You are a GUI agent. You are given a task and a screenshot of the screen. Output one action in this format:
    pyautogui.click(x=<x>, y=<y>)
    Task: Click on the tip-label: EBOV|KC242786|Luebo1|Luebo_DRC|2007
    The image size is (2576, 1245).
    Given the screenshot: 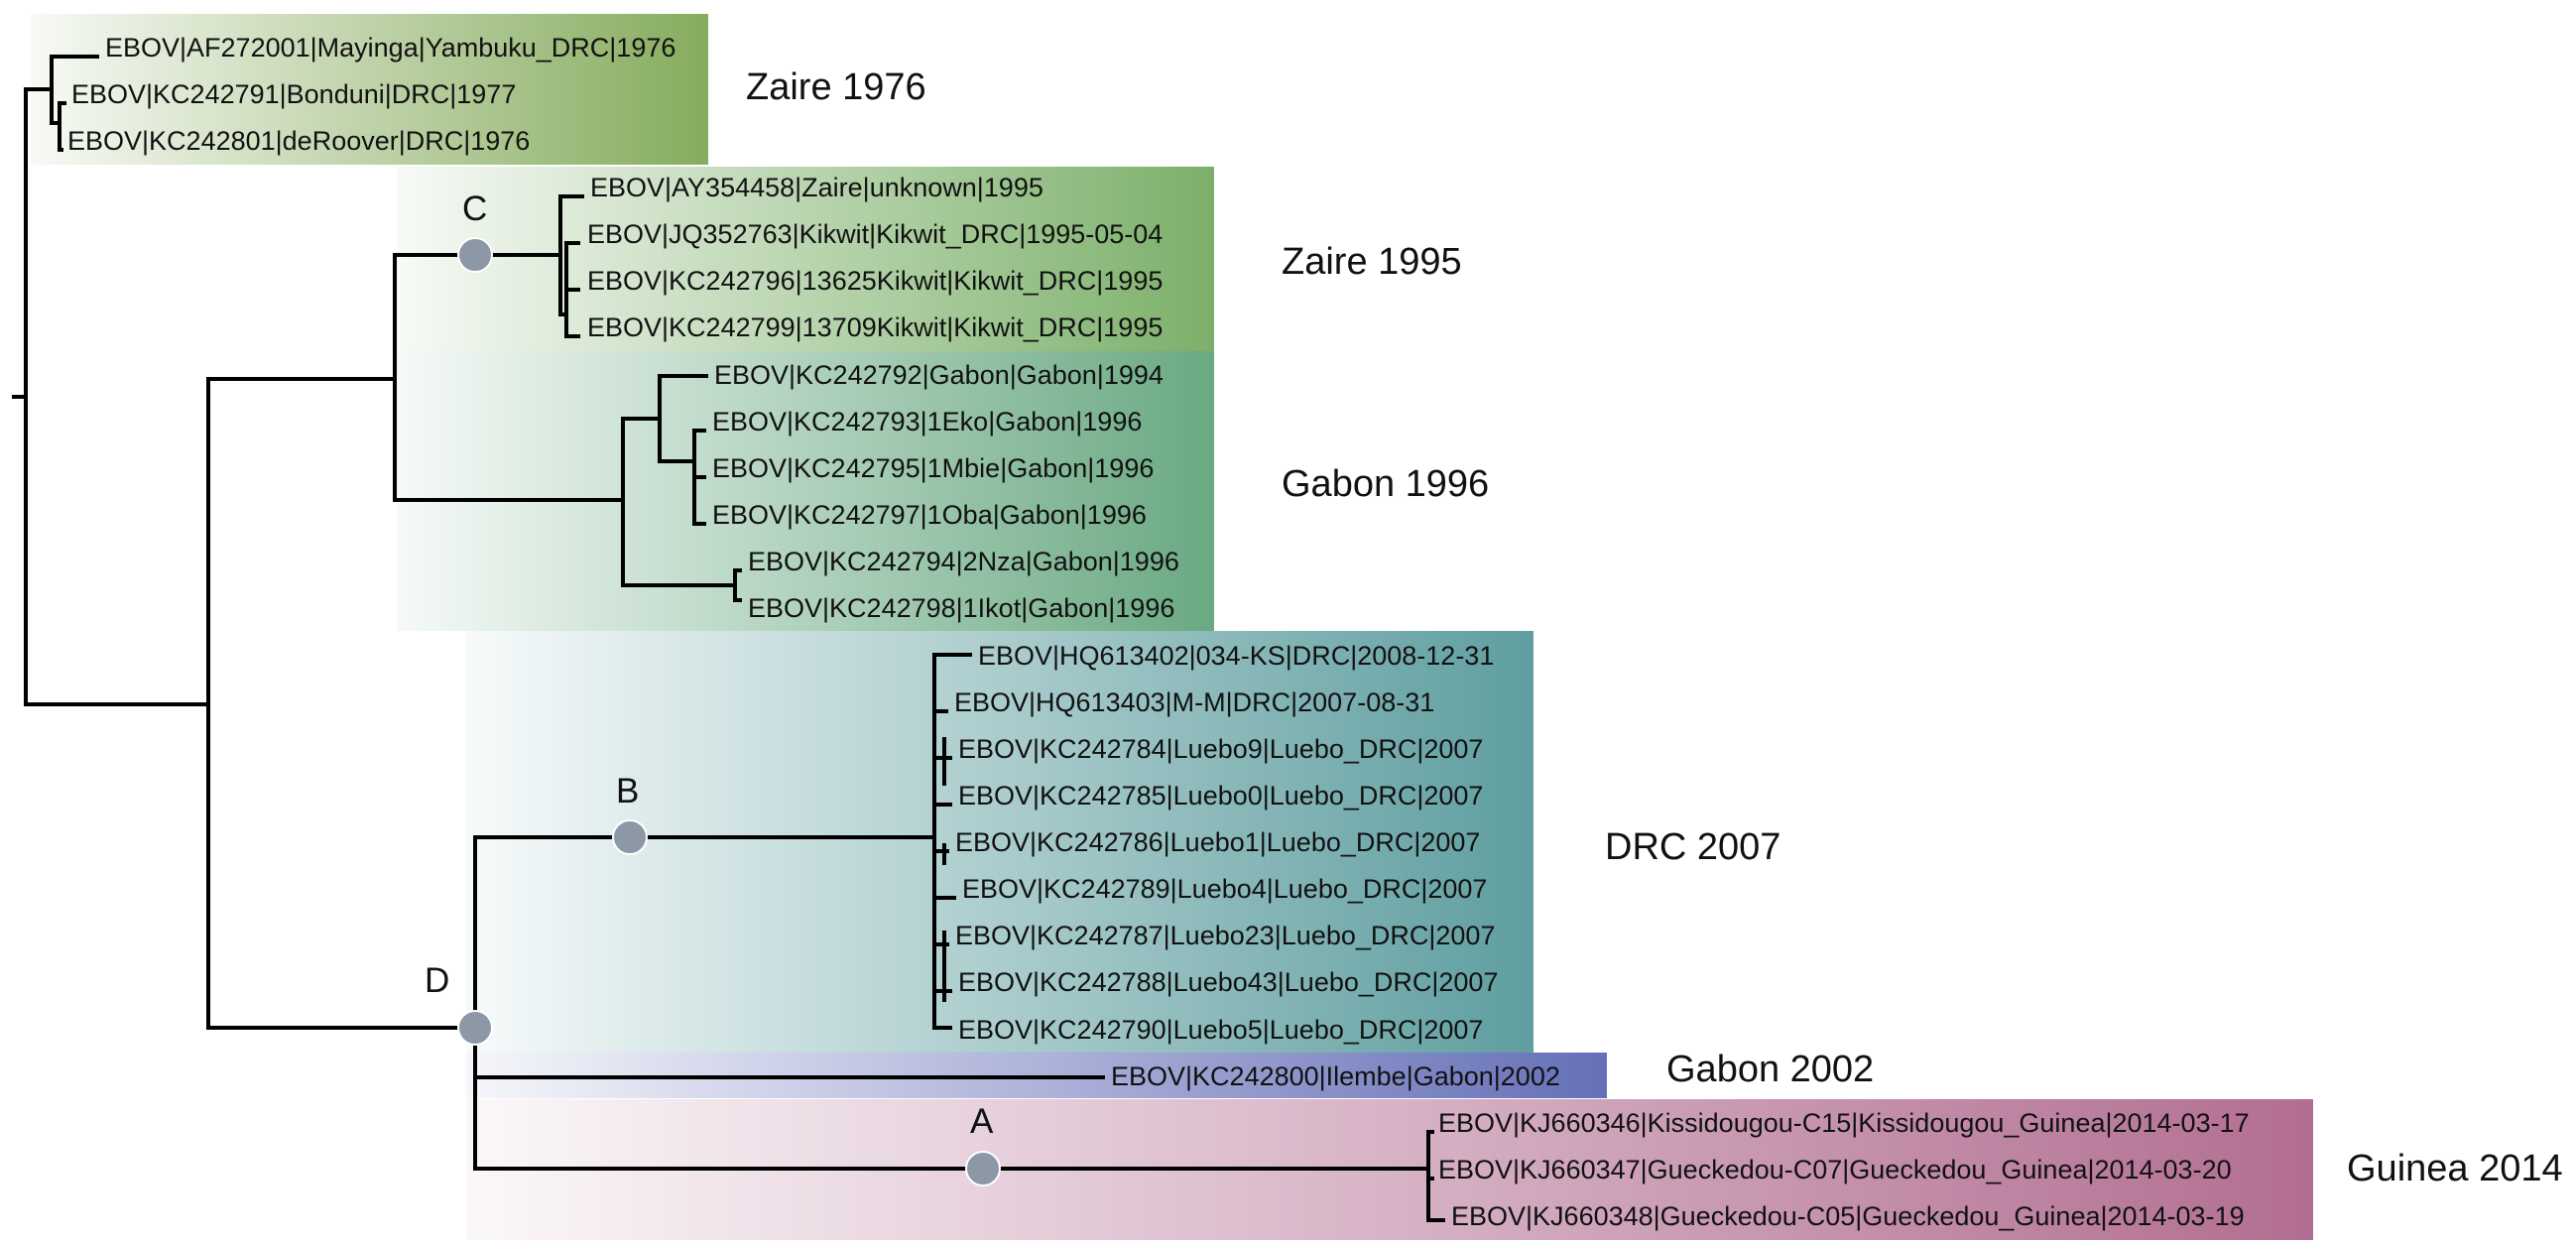 What is the action you would take?
    pyautogui.click(x=1217, y=842)
    